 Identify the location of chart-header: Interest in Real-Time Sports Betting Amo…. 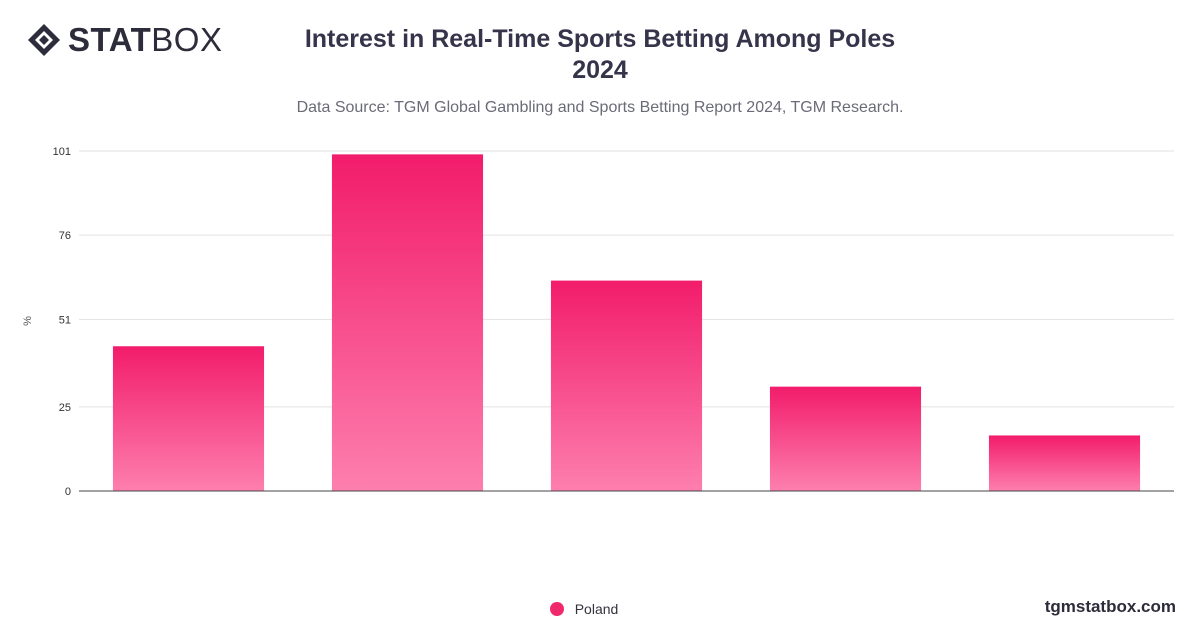
(600, 71).